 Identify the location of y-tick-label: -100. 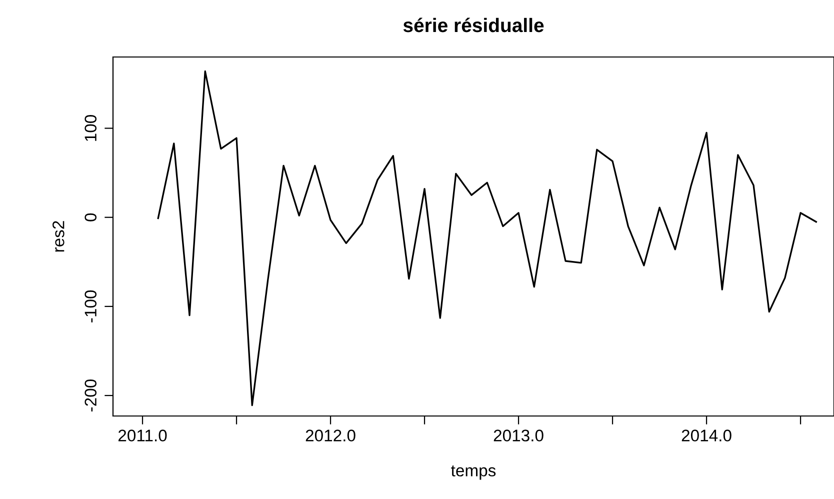
(90, 306).